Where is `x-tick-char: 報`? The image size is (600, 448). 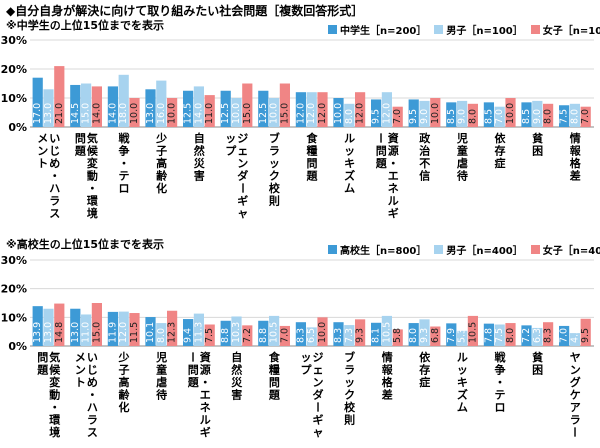
x-tick-char: 報 is located at coordinates (576, 151).